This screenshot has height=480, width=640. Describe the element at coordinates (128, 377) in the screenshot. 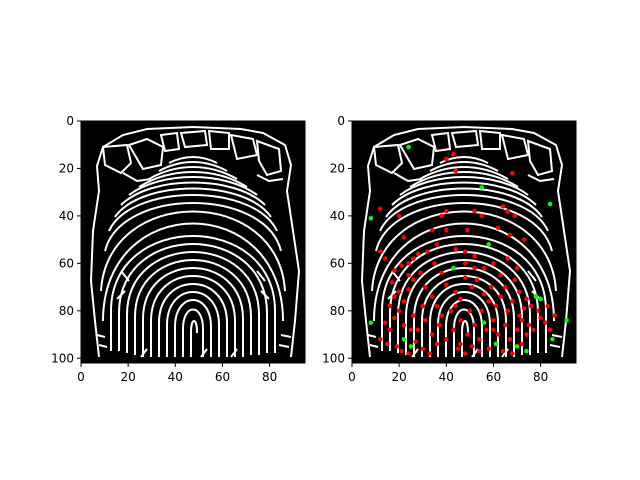

I see `x-tick-label: 20` at that location.